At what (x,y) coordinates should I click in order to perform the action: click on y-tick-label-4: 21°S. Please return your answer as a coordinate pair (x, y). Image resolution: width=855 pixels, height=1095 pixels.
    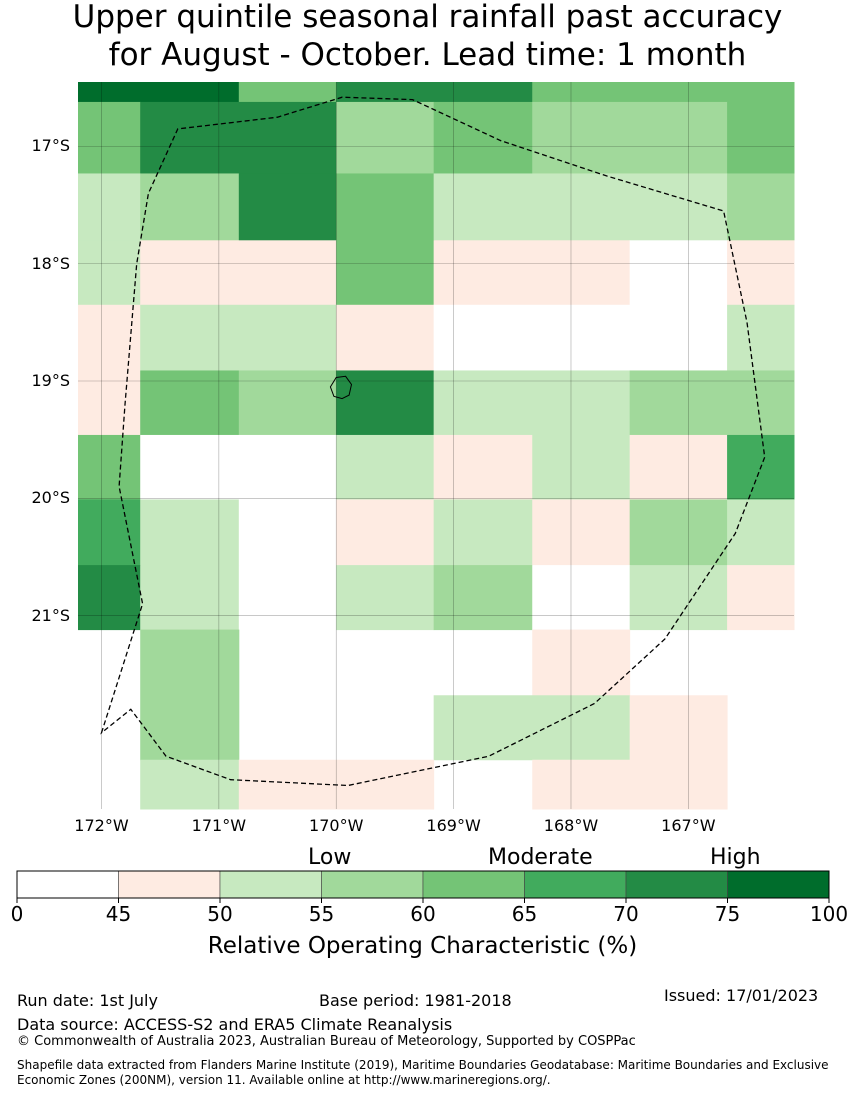
    Looking at the image, I should click on (50, 615).